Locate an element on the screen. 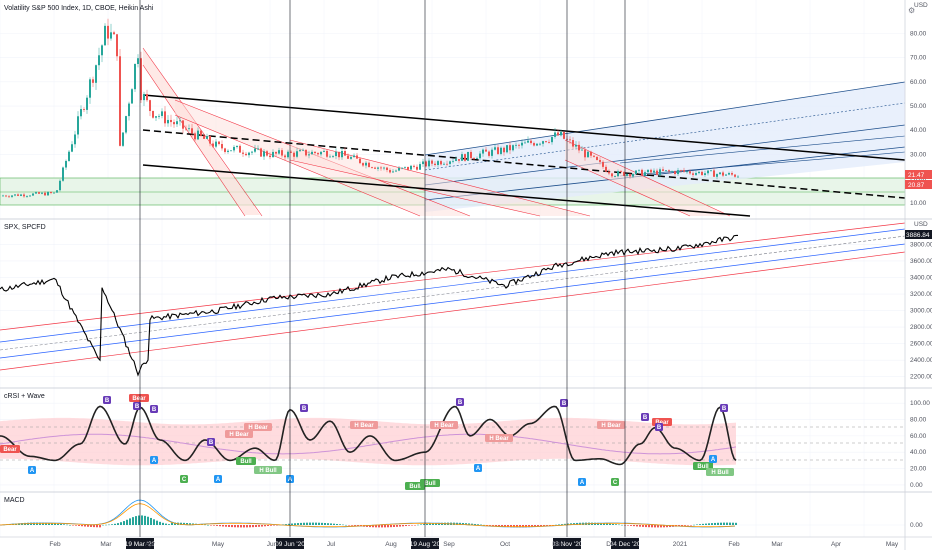  gear-icon: ⚙ is located at coordinates (911, 10).